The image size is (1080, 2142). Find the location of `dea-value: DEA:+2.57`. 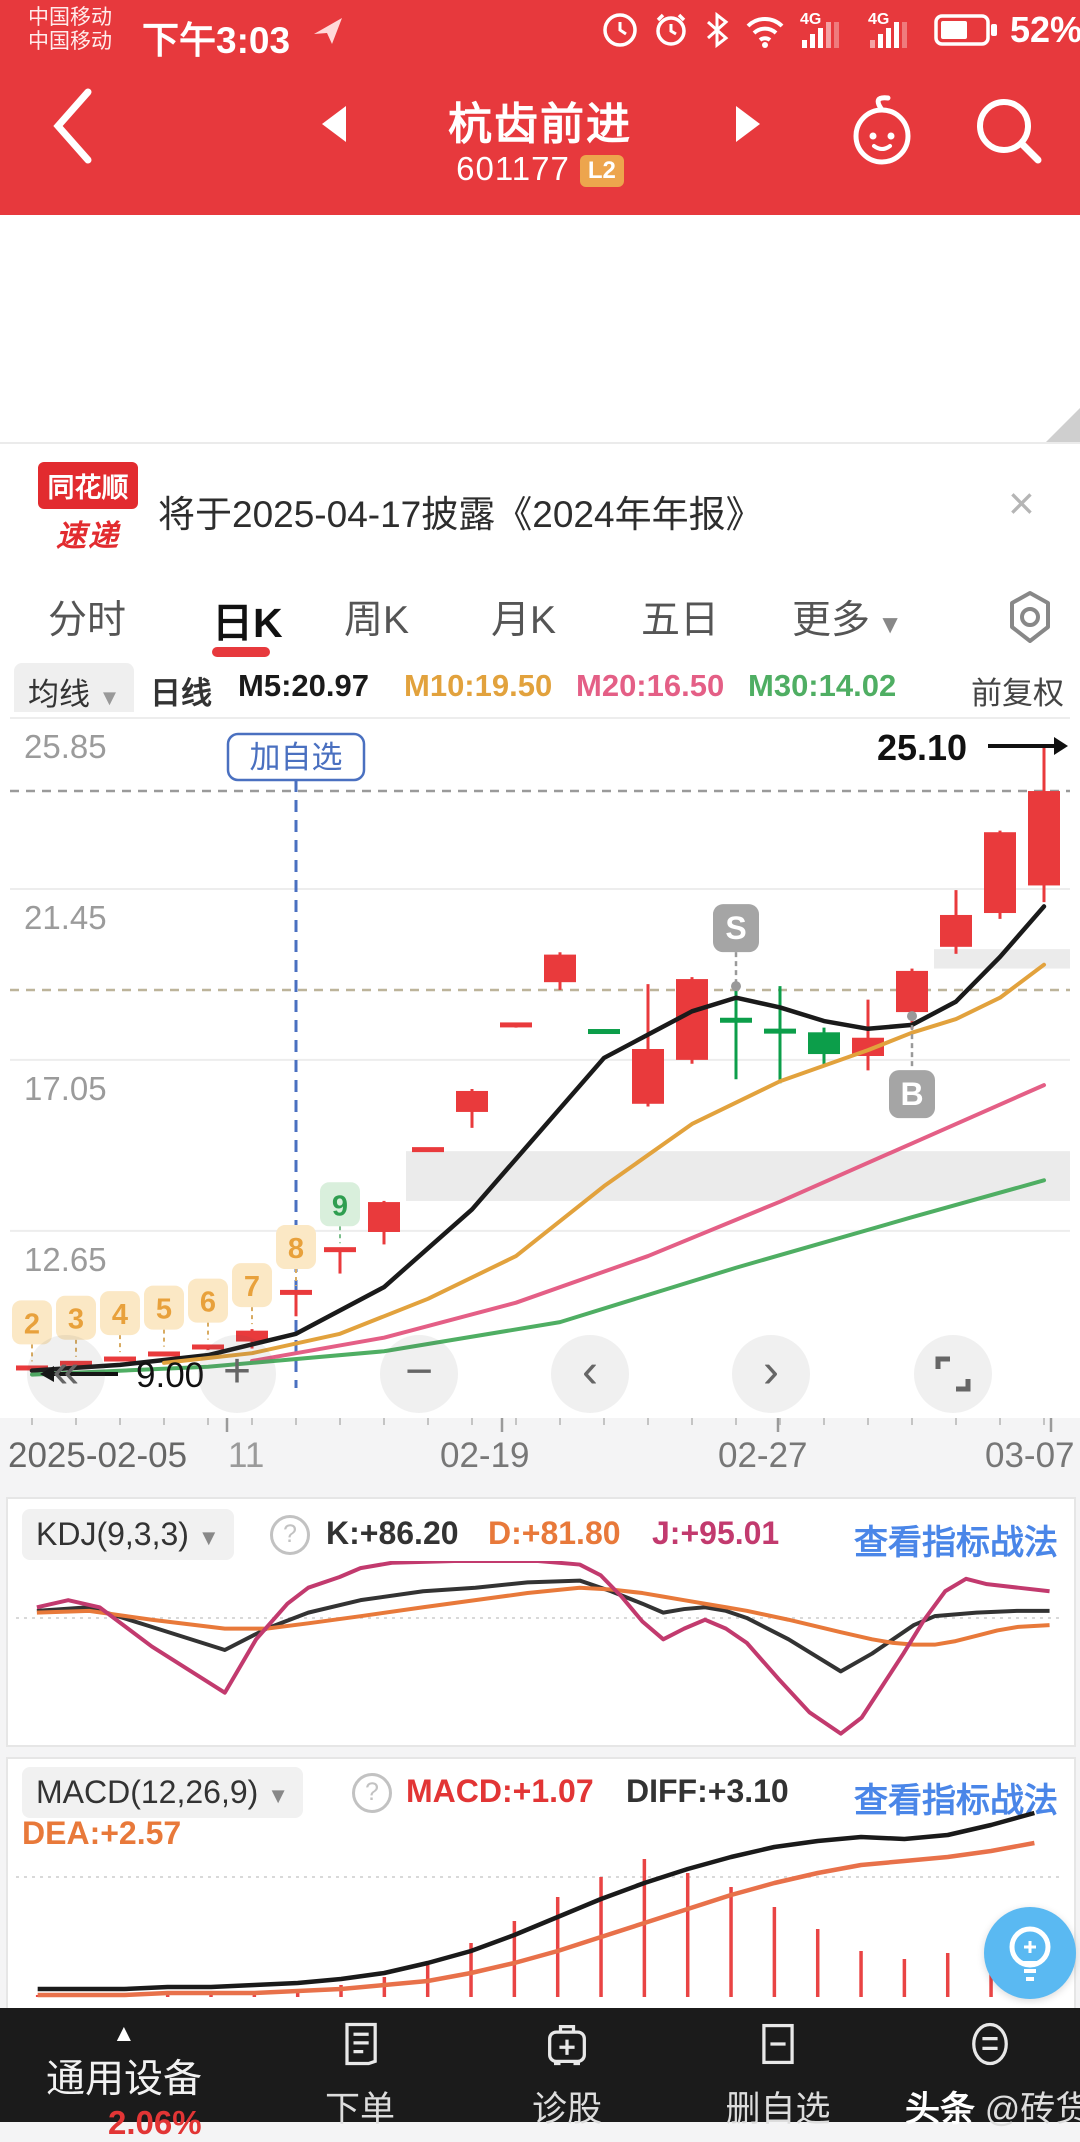

dea-value: DEA:+2.57 is located at coordinates (102, 1833).